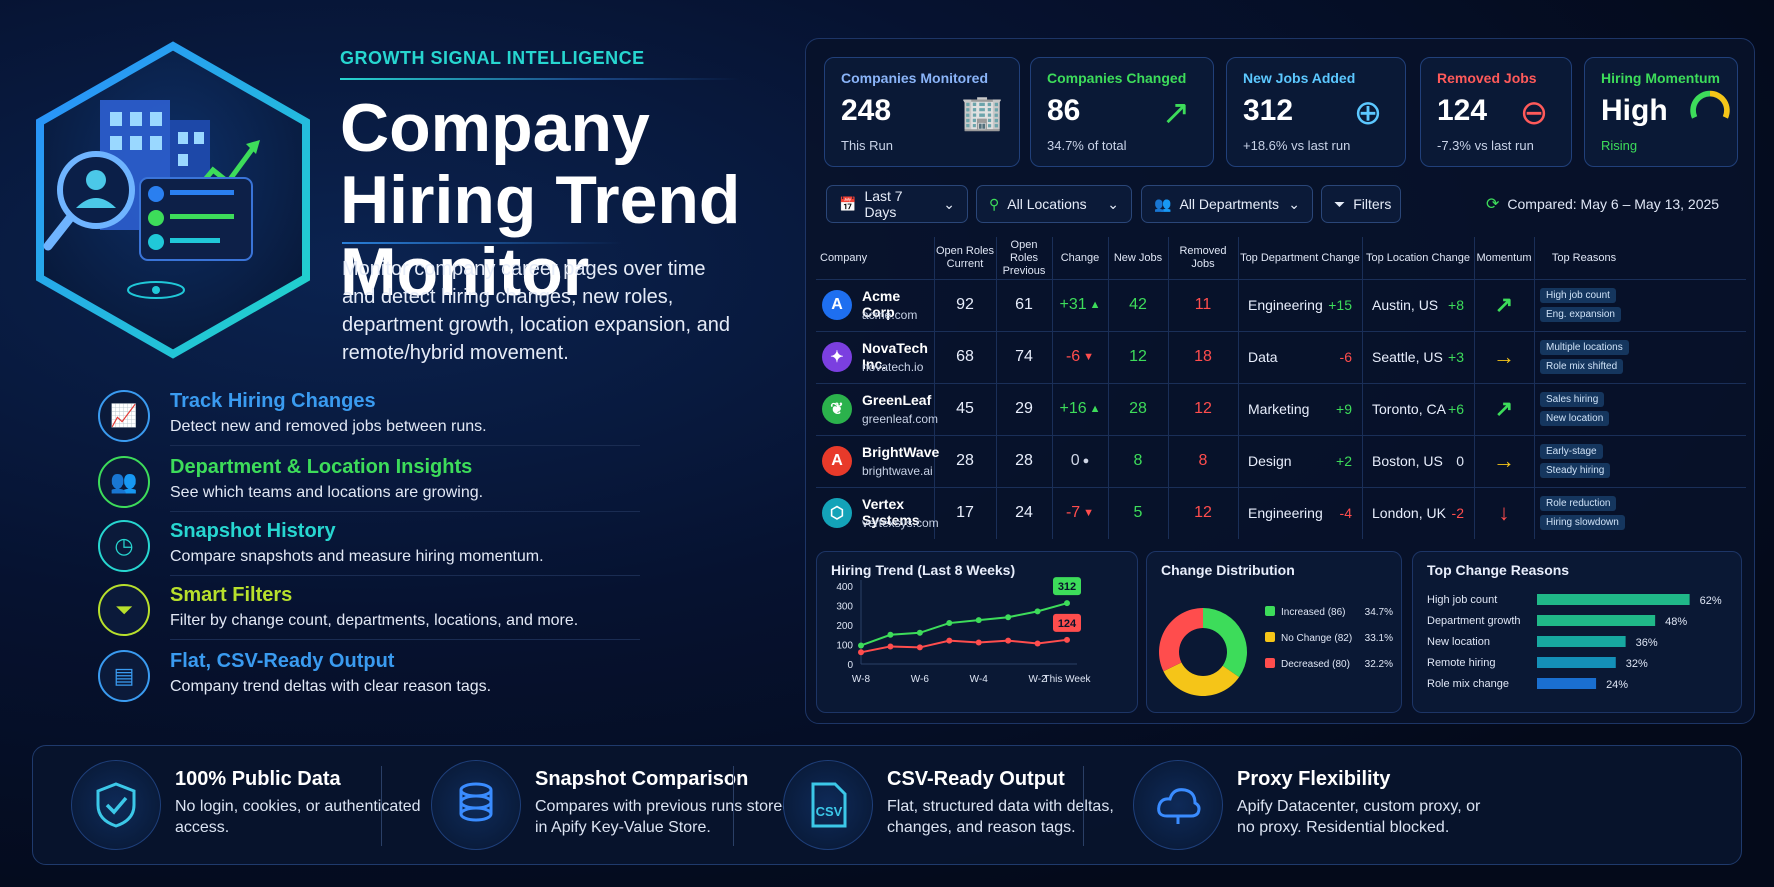  What do you see at coordinates (1462, 110) in the screenshot?
I see `kpi-value: 124` at bounding box center [1462, 110].